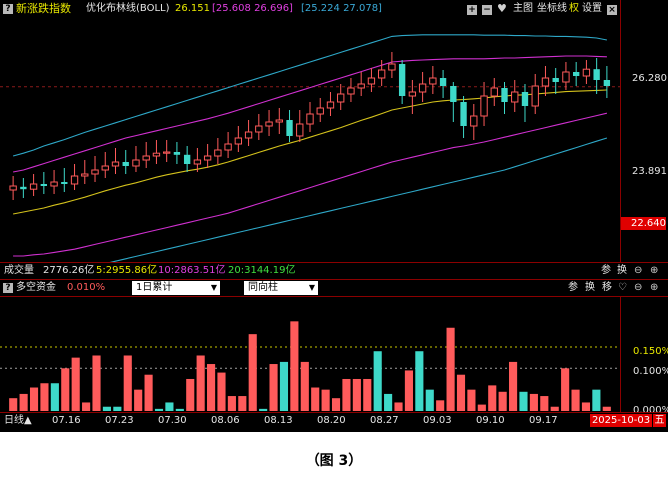  What do you see at coordinates (225, 420) in the screenshot?
I see `date-tick: 08.06` at bounding box center [225, 420].